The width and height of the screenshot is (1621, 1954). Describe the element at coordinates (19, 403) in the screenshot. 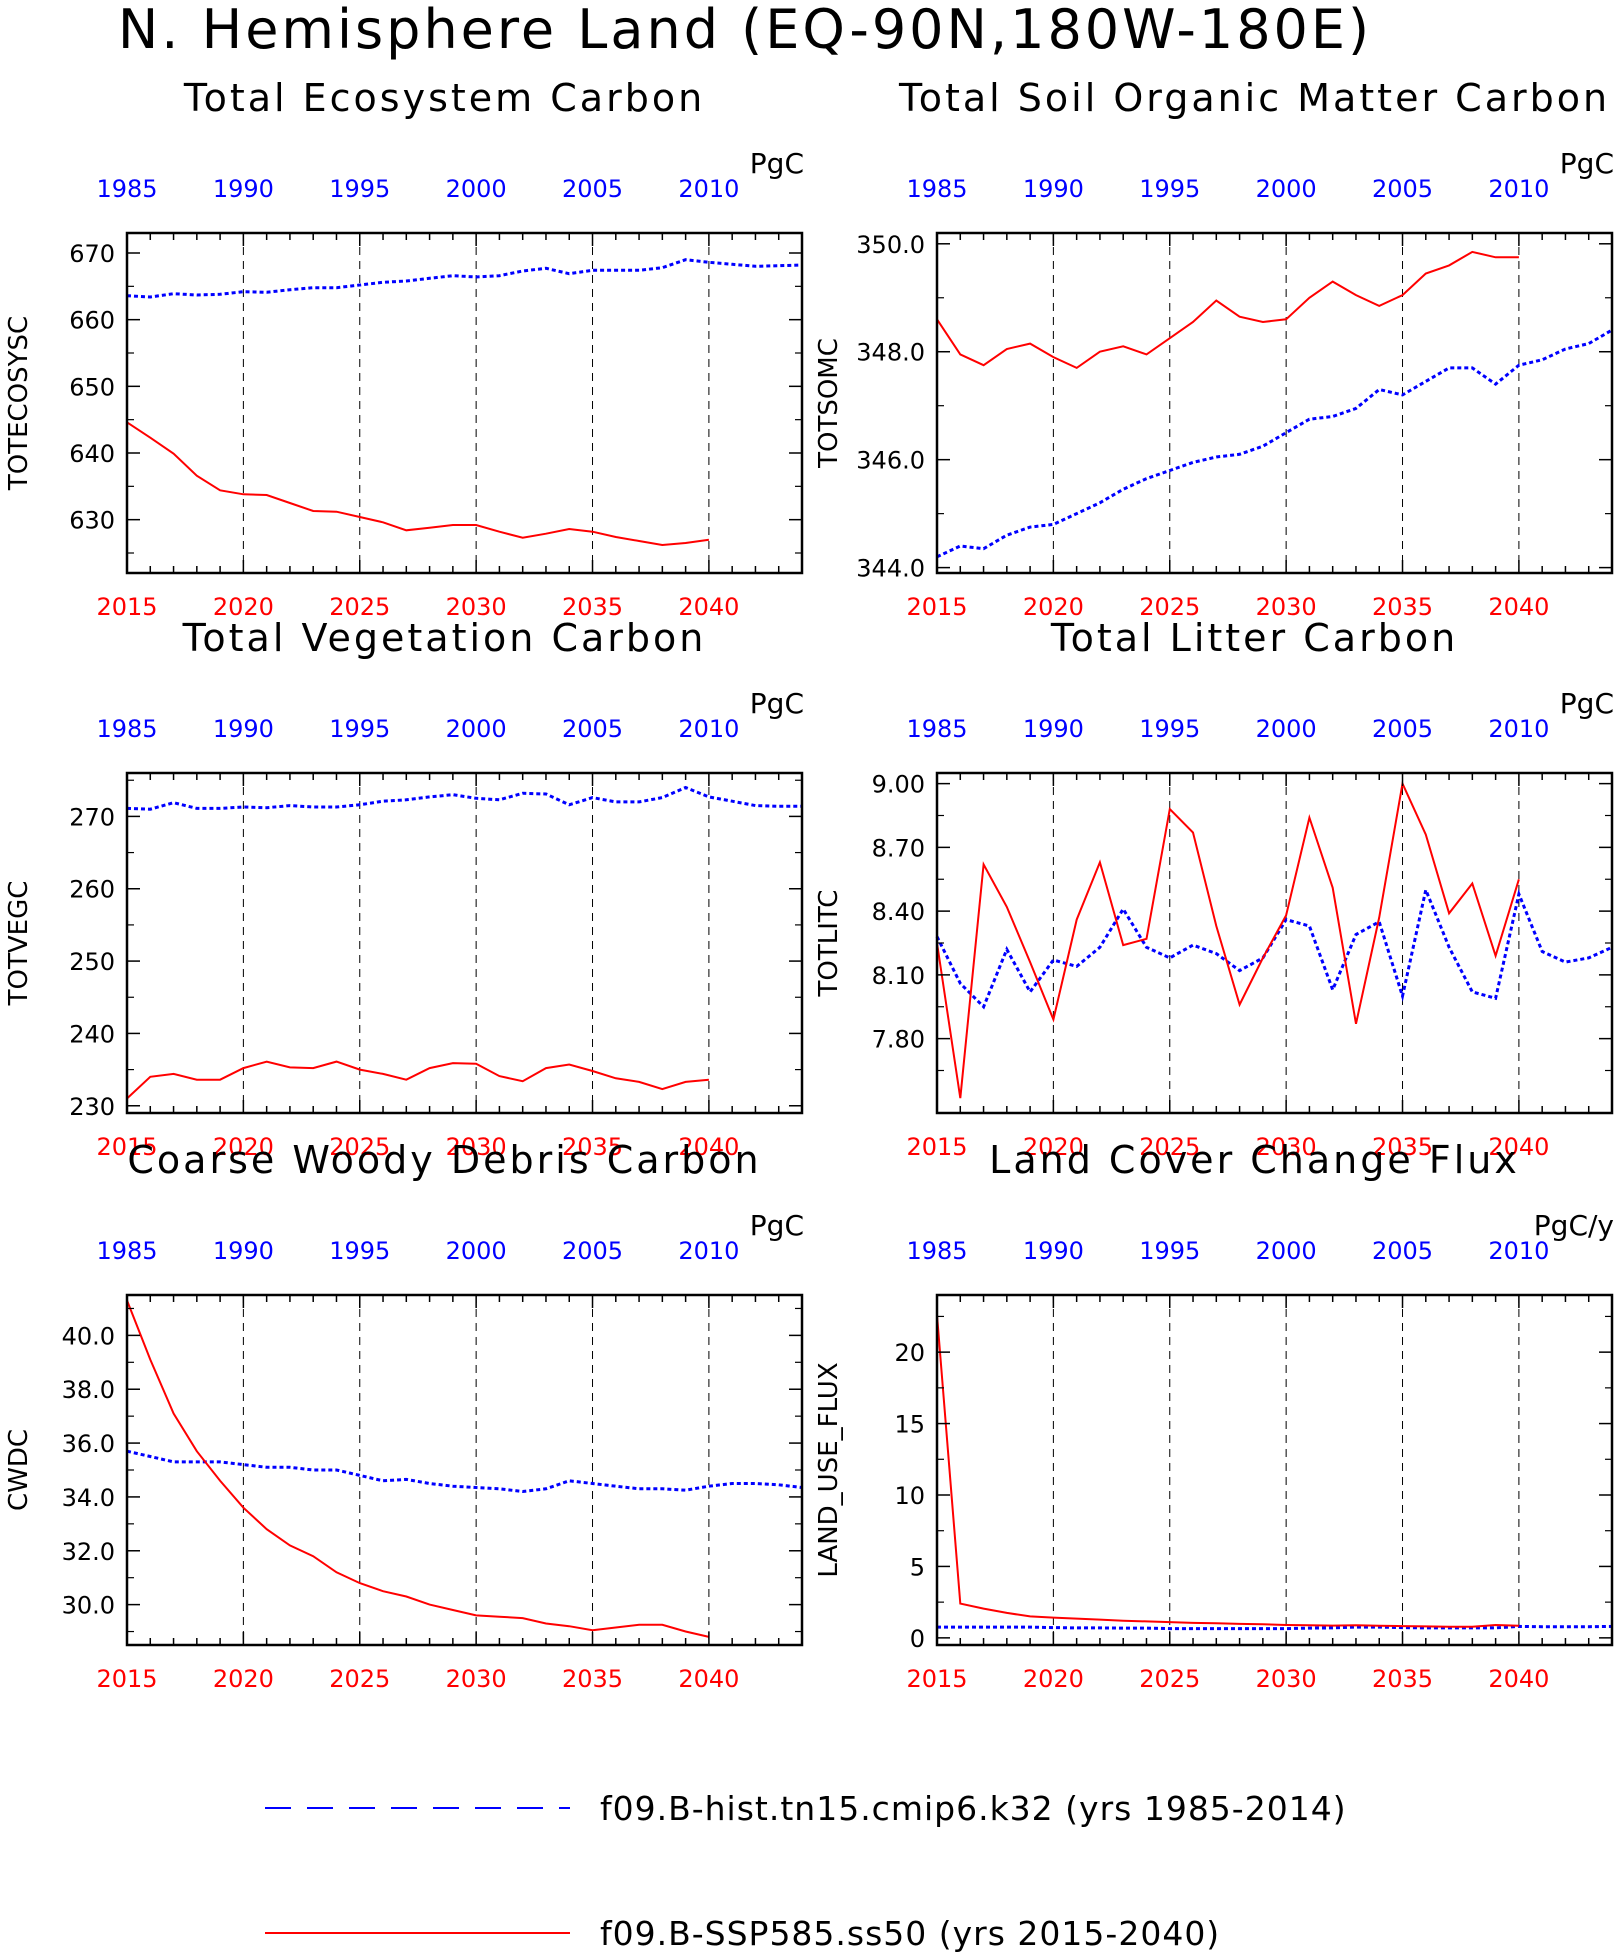

I see `y-axis-label: TOTECOSYSC` at that location.